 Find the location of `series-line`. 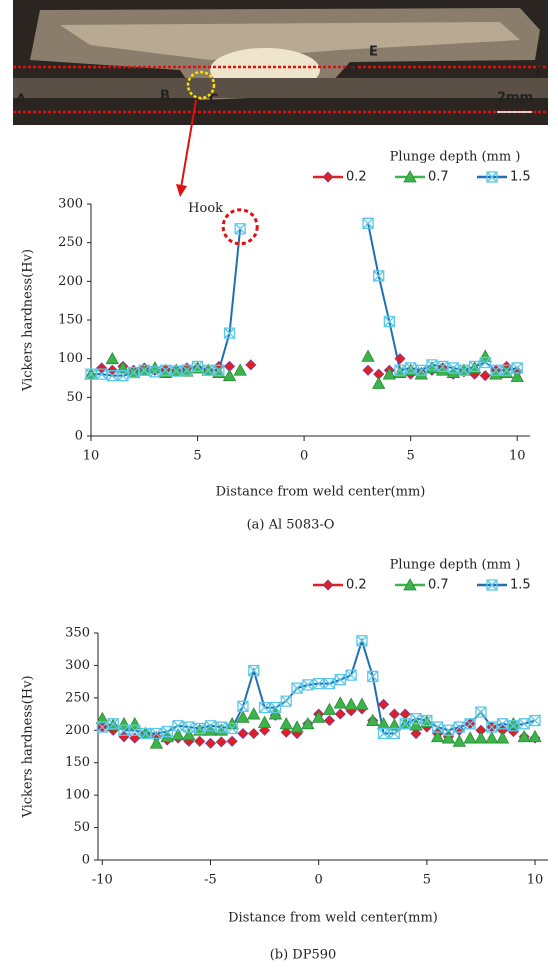

series-line is located at coordinates (304, 300).